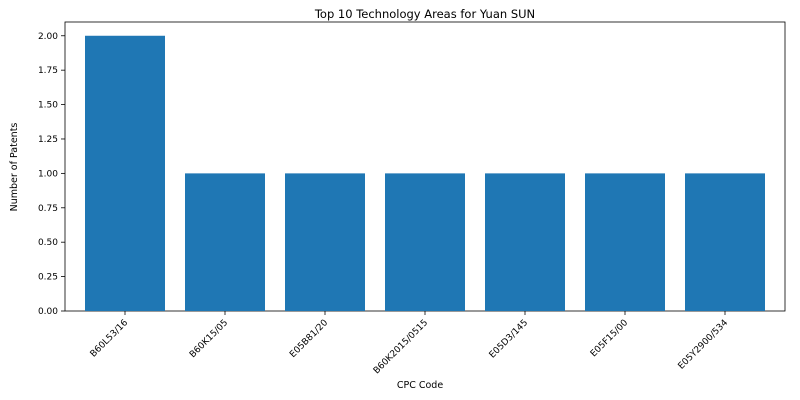 This screenshot has width=800, height=400. I want to click on x-tick-label: B60K15/05, so click(209, 339).